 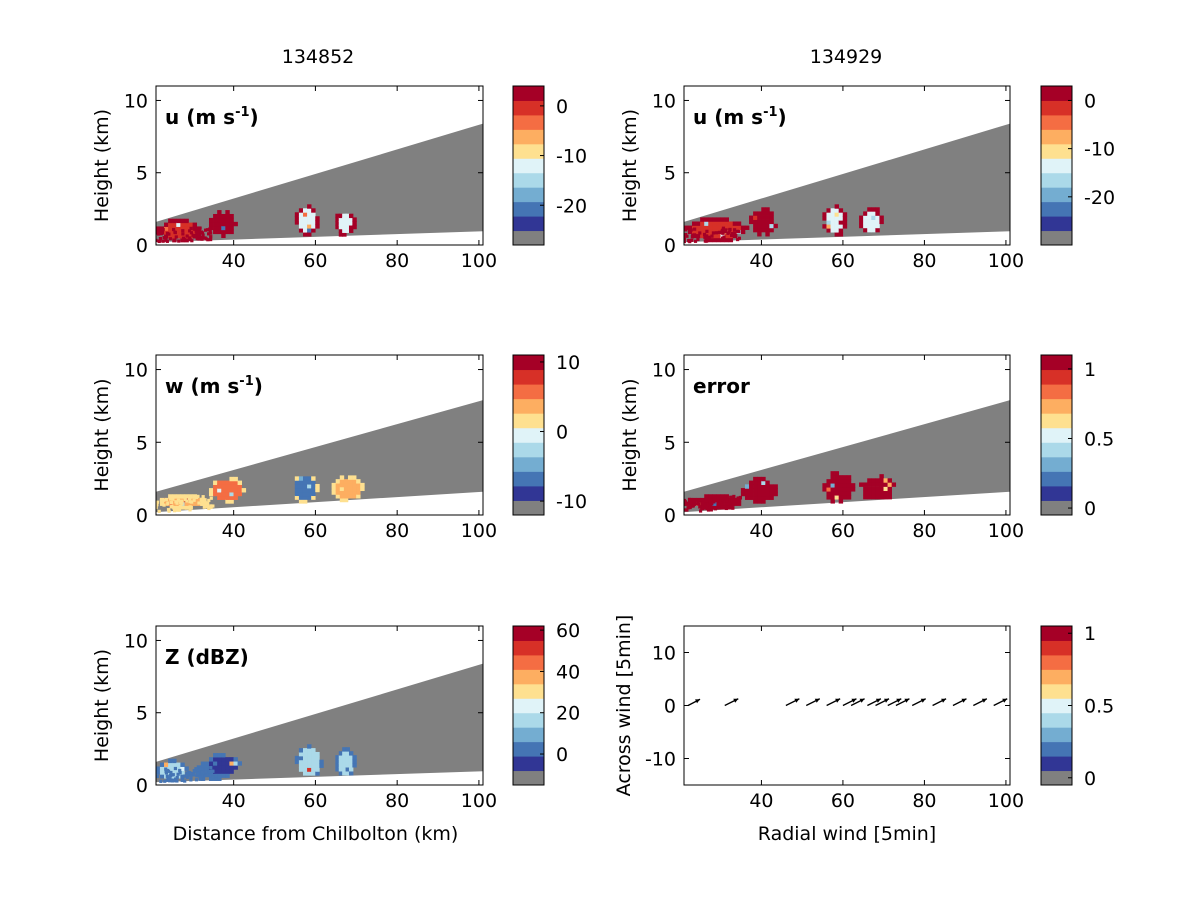 What do you see at coordinates (1000, 702) in the screenshot?
I see `wind-arrow` at bounding box center [1000, 702].